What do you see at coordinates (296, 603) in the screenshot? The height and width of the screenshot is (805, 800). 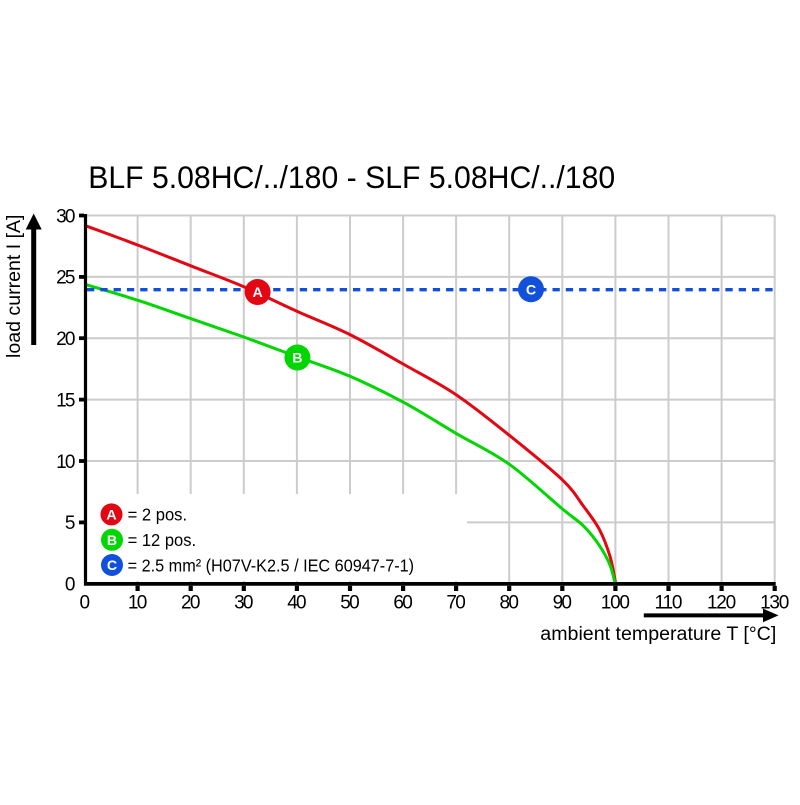 I see `svg-text: 40` at bounding box center [296, 603].